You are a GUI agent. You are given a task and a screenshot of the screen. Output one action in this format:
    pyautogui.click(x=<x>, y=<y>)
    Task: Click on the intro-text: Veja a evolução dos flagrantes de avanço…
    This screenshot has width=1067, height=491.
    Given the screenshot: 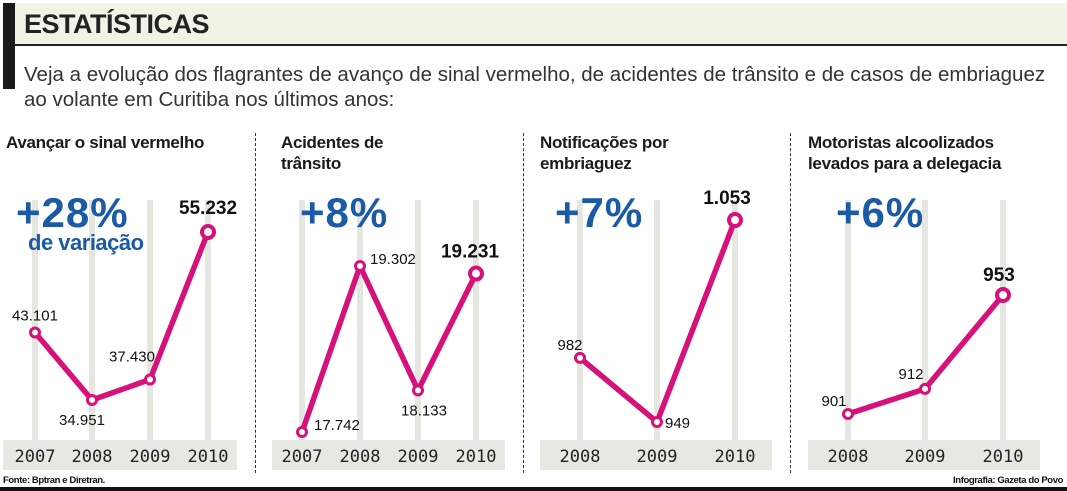 What is the action you would take?
    pyautogui.click(x=535, y=87)
    